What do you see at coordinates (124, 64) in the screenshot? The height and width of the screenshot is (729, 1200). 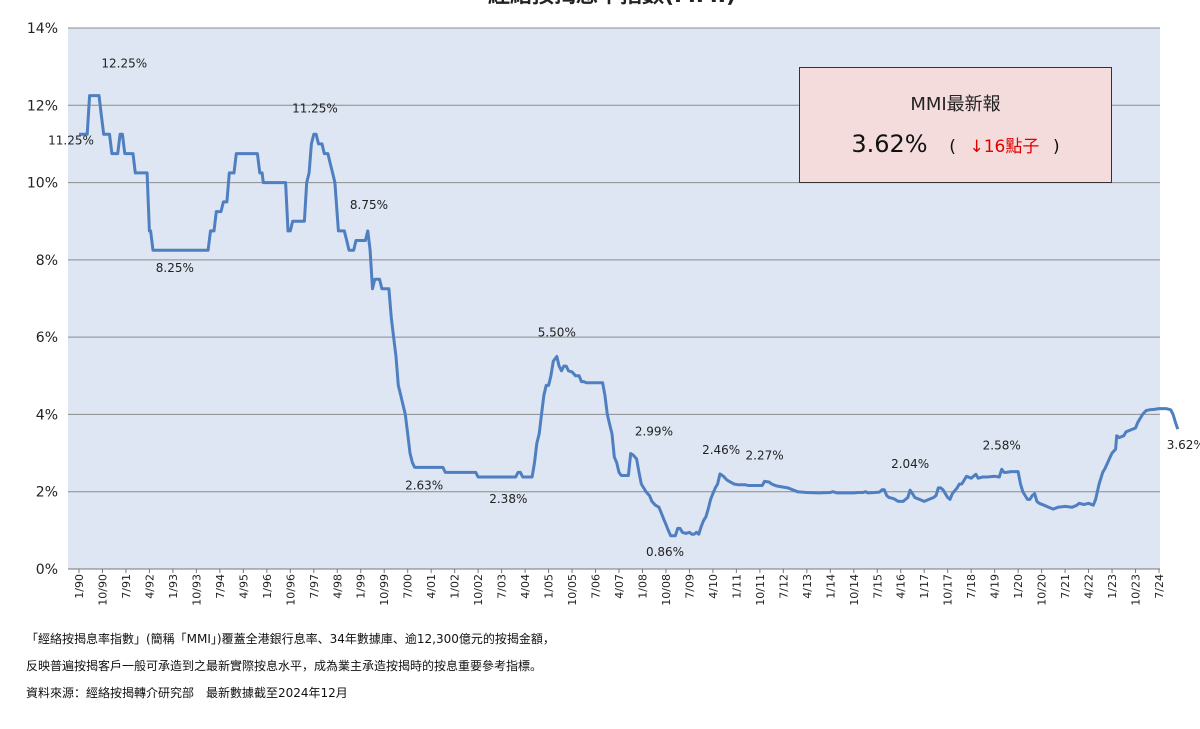 I see `data-label: 12.25%` at bounding box center [124, 64].